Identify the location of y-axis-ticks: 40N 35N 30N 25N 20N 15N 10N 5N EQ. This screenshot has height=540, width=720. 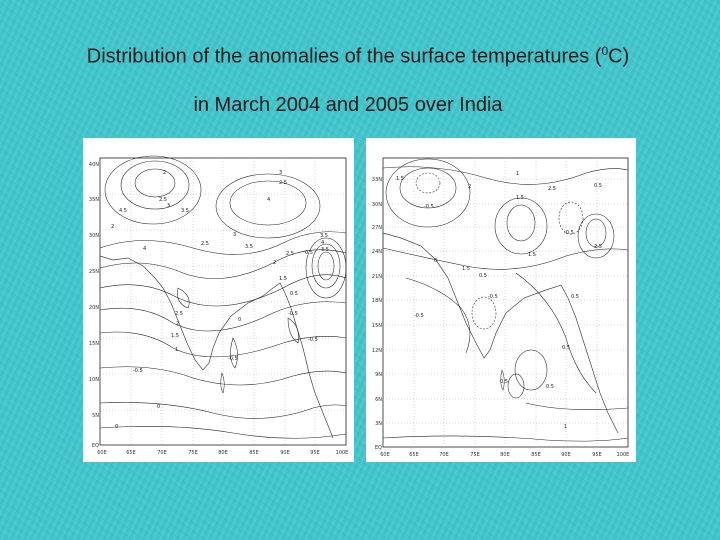
(94, 305).